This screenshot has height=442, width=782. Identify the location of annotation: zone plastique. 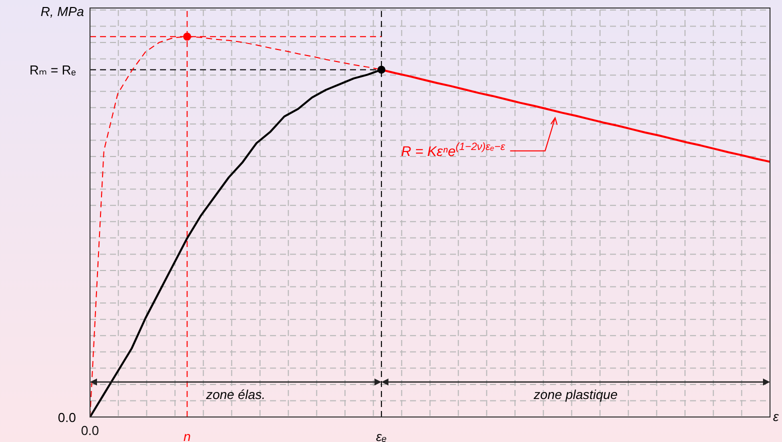
(575, 394).